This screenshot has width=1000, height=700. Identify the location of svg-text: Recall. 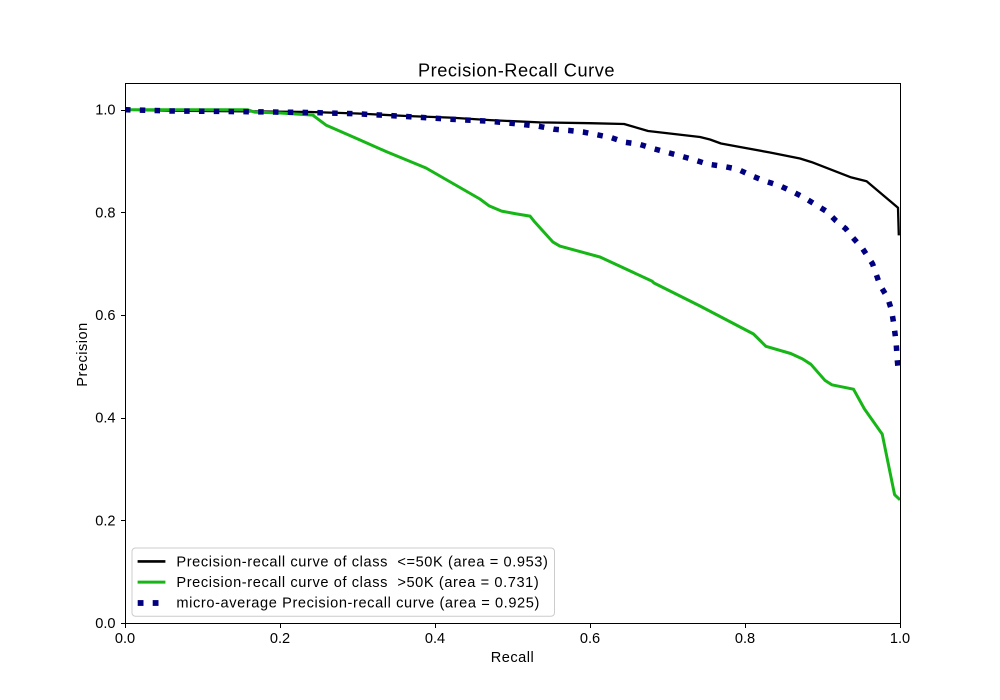
(513, 658).